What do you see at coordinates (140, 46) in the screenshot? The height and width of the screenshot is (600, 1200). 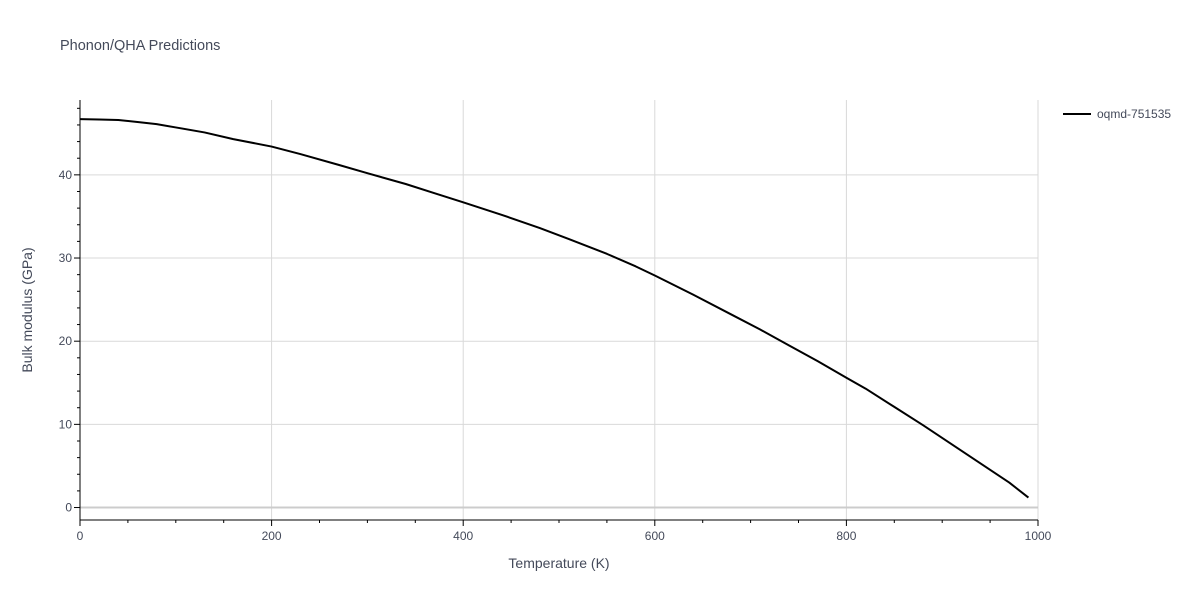 I see `chart-title: Phonon/QHA Predictions` at bounding box center [140, 46].